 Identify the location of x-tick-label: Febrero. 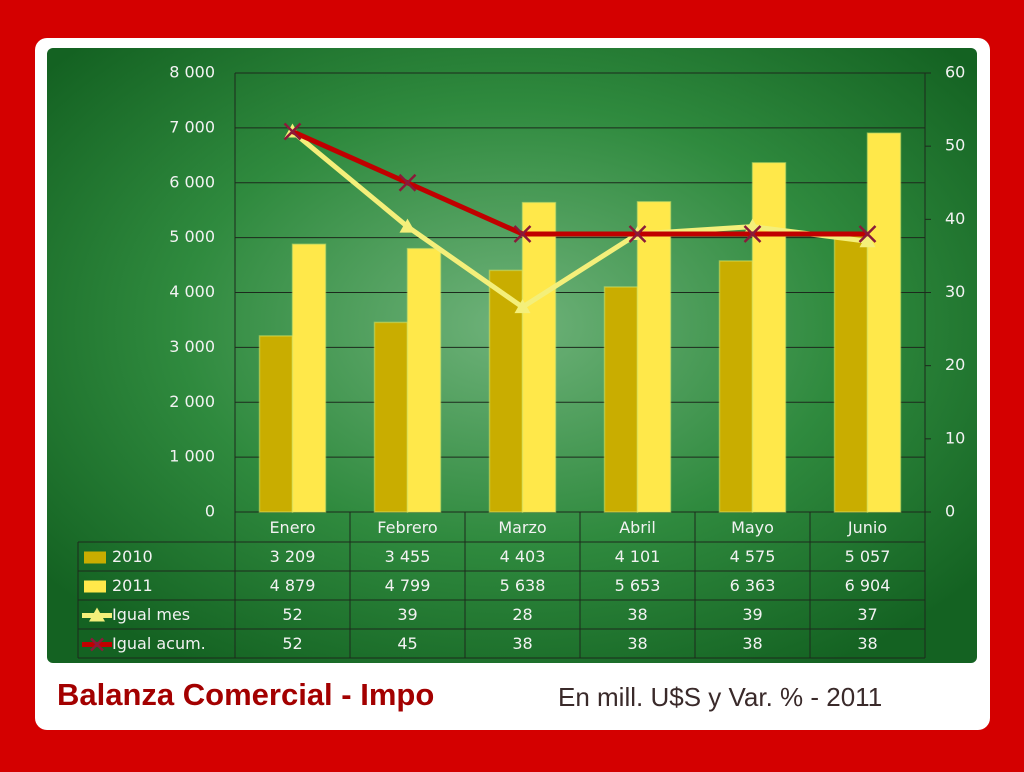
(407, 527).